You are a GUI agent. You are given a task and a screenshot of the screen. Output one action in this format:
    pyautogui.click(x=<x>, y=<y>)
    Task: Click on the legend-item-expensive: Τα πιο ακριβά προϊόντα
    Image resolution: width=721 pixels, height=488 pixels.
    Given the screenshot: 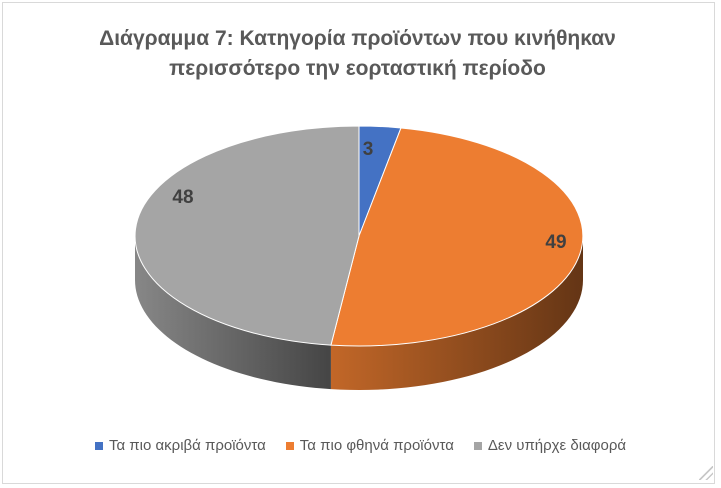 What is the action you would take?
    pyautogui.click(x=180, y=445)
    